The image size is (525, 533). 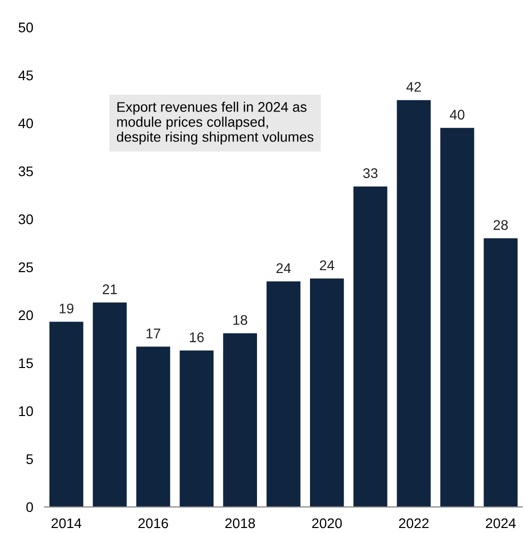 I want to click on y-tick-label: 45, so click(x=25, y=75).